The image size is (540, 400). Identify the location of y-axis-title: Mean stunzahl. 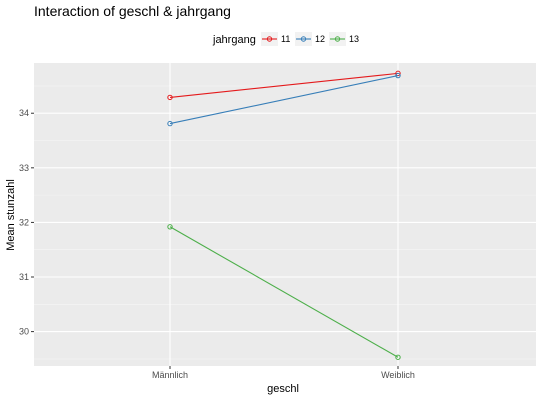
(11, 215).